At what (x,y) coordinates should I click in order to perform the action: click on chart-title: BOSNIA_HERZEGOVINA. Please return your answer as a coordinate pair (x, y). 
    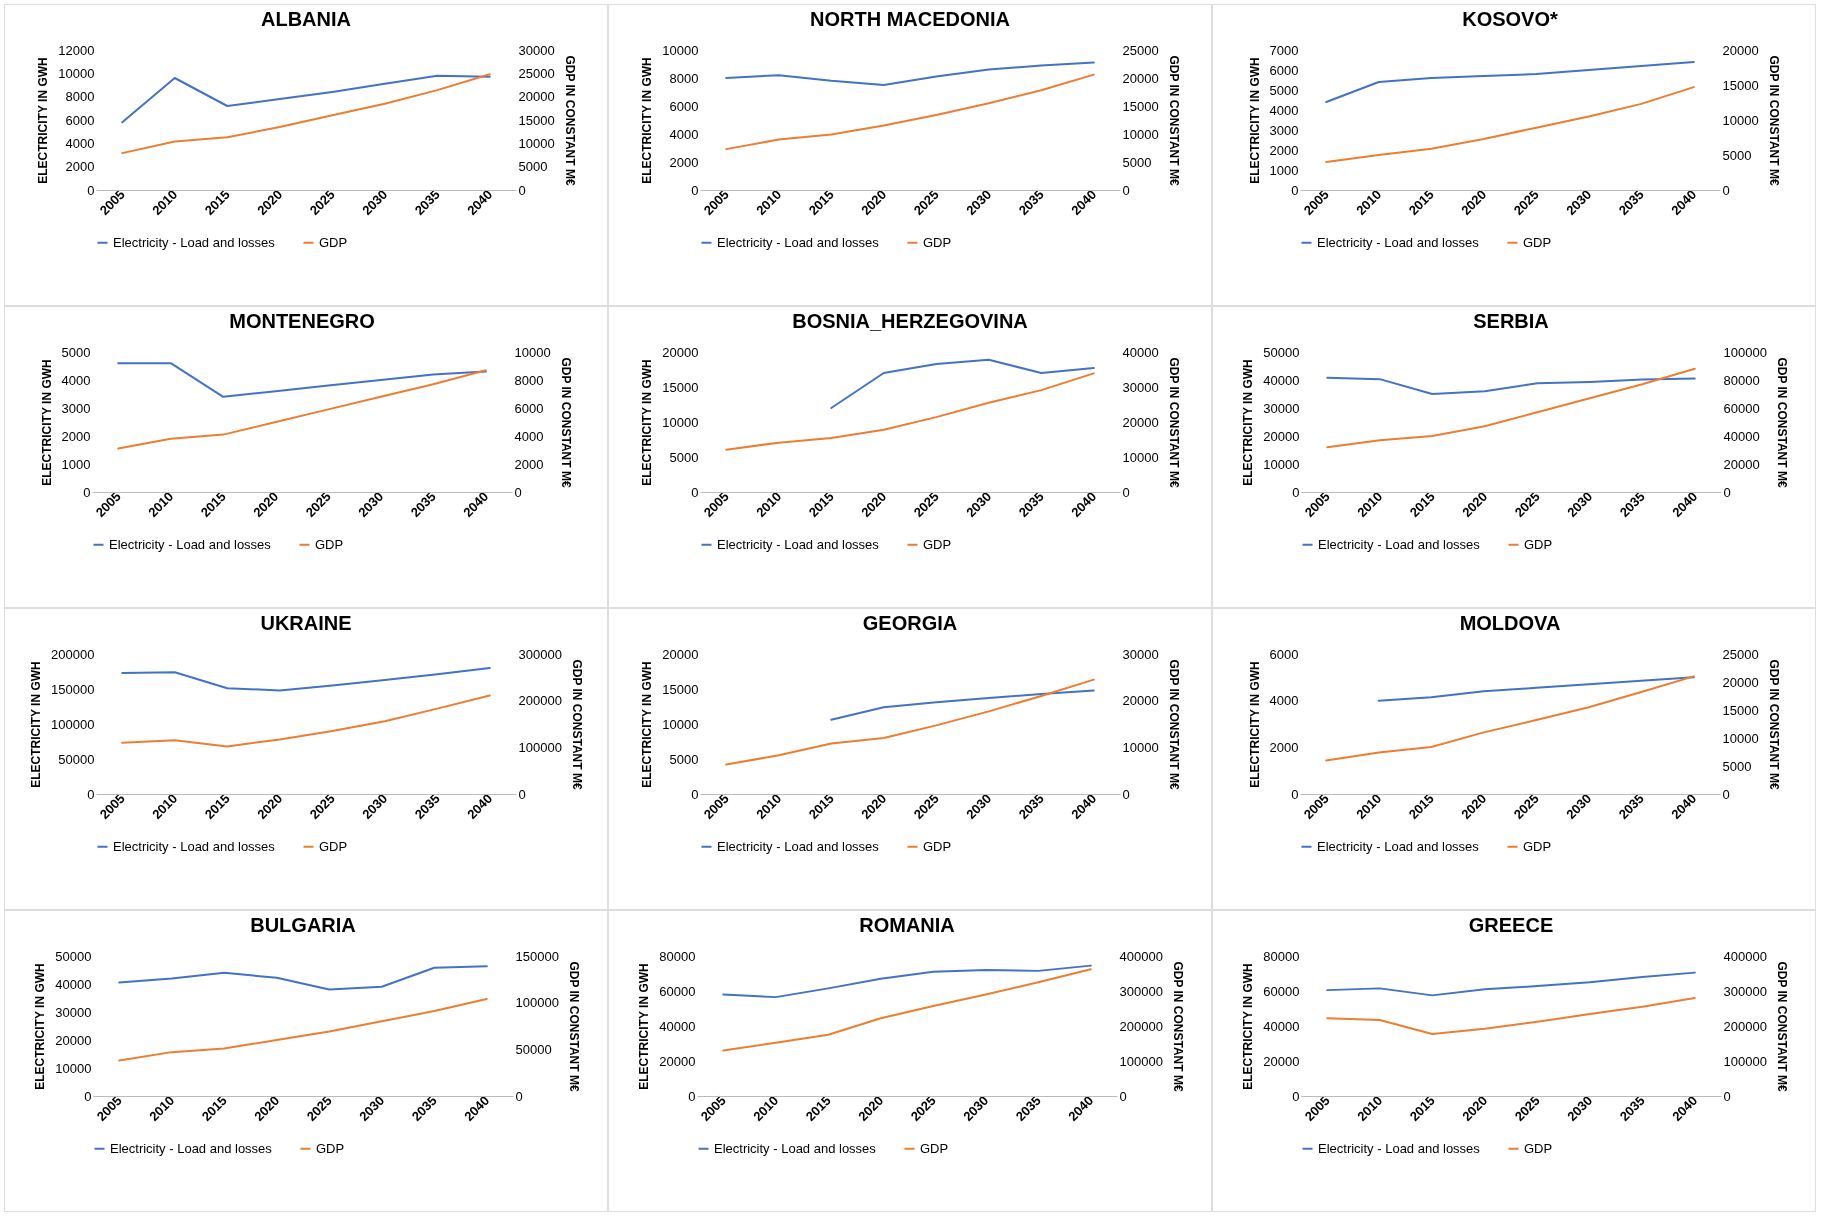
    Looking at the image, I should click on (910, 321).